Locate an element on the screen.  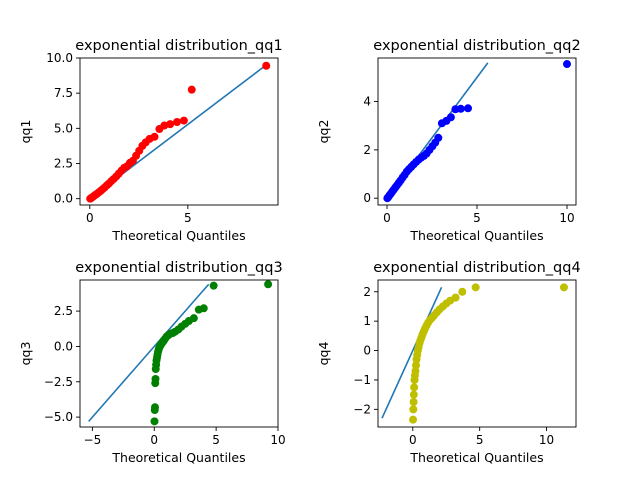
y-tick-label: 10.0 is located at coordinates (59, 58).